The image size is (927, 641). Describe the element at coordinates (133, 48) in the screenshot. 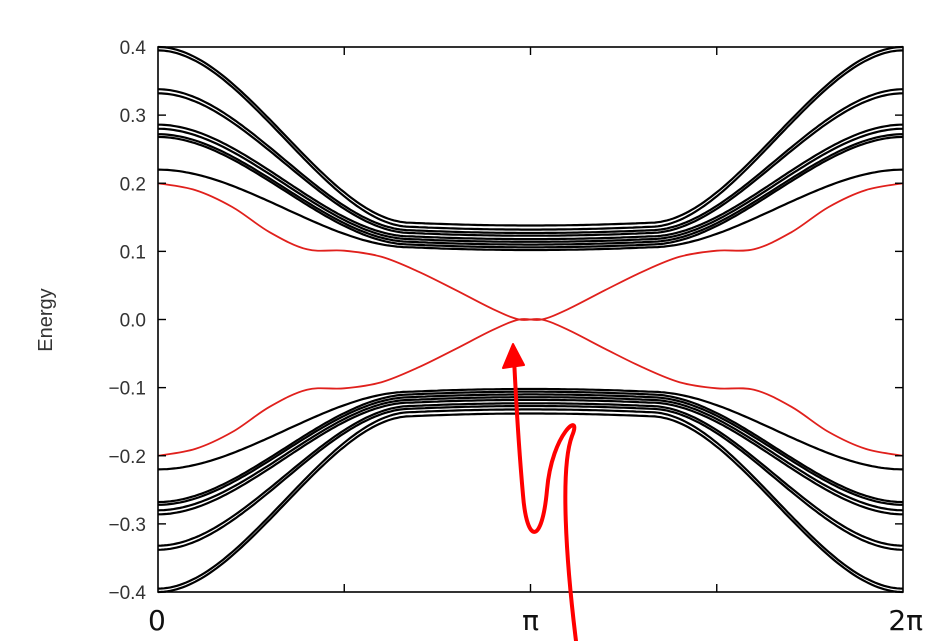

I see `y-tick-label: 0.4` at that location.